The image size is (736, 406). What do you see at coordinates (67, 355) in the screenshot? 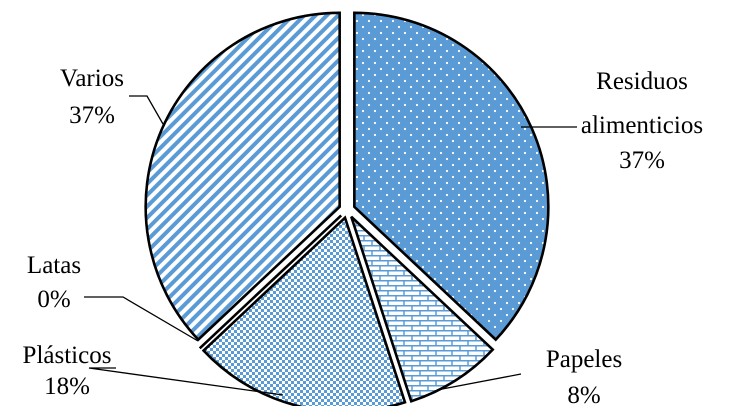
I see `slice-label-2: Plásticos` at bounding box center [67, 355].